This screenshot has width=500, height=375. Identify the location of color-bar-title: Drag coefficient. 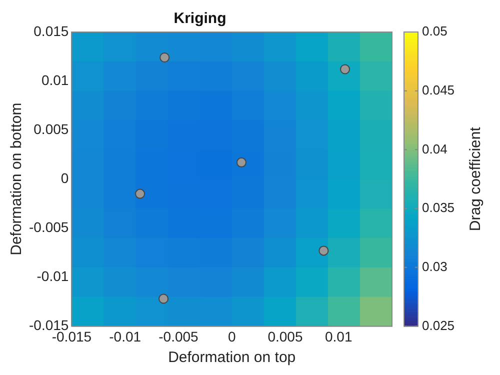
(475, 179).